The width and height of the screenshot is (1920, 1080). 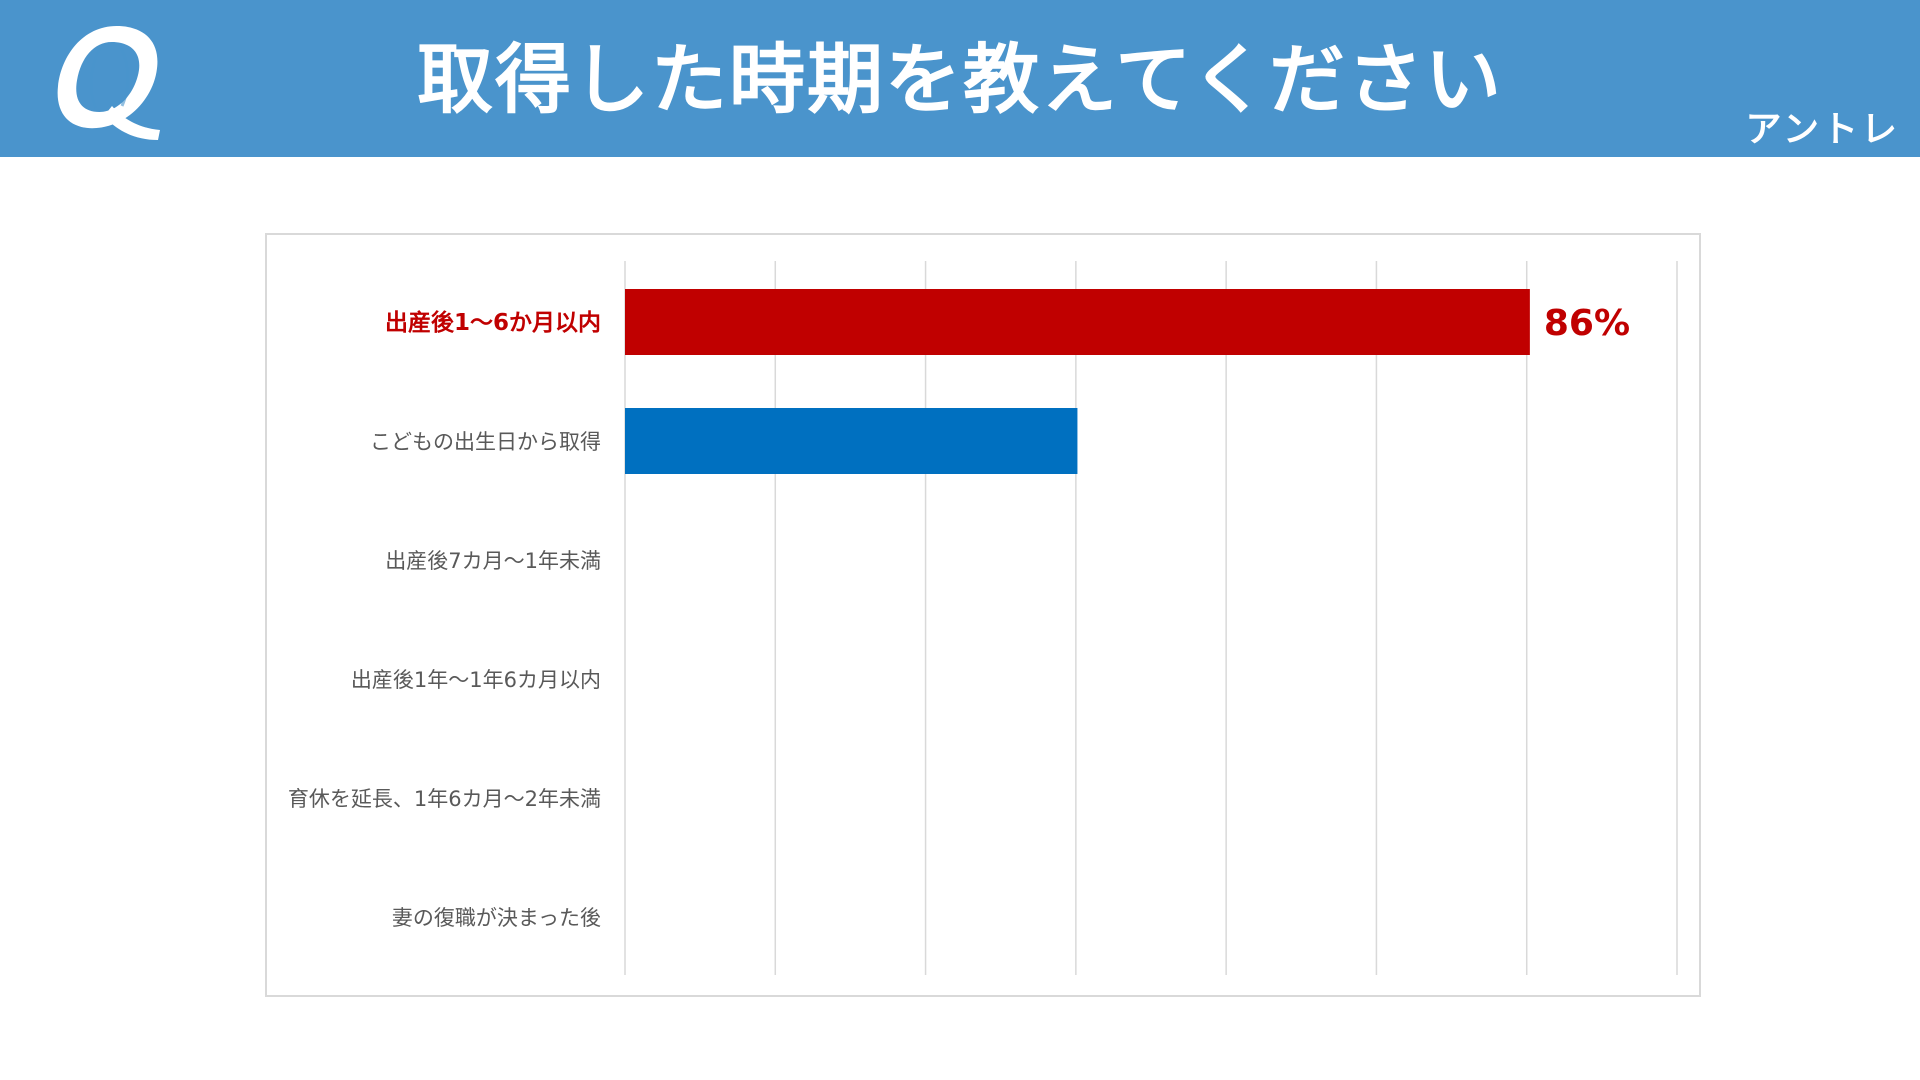 What do you see at coordinates (476, 680) in the screenshot?
I see `category-label: 出産後1年～1年6カ月以内` at bounding box center [476, 680].